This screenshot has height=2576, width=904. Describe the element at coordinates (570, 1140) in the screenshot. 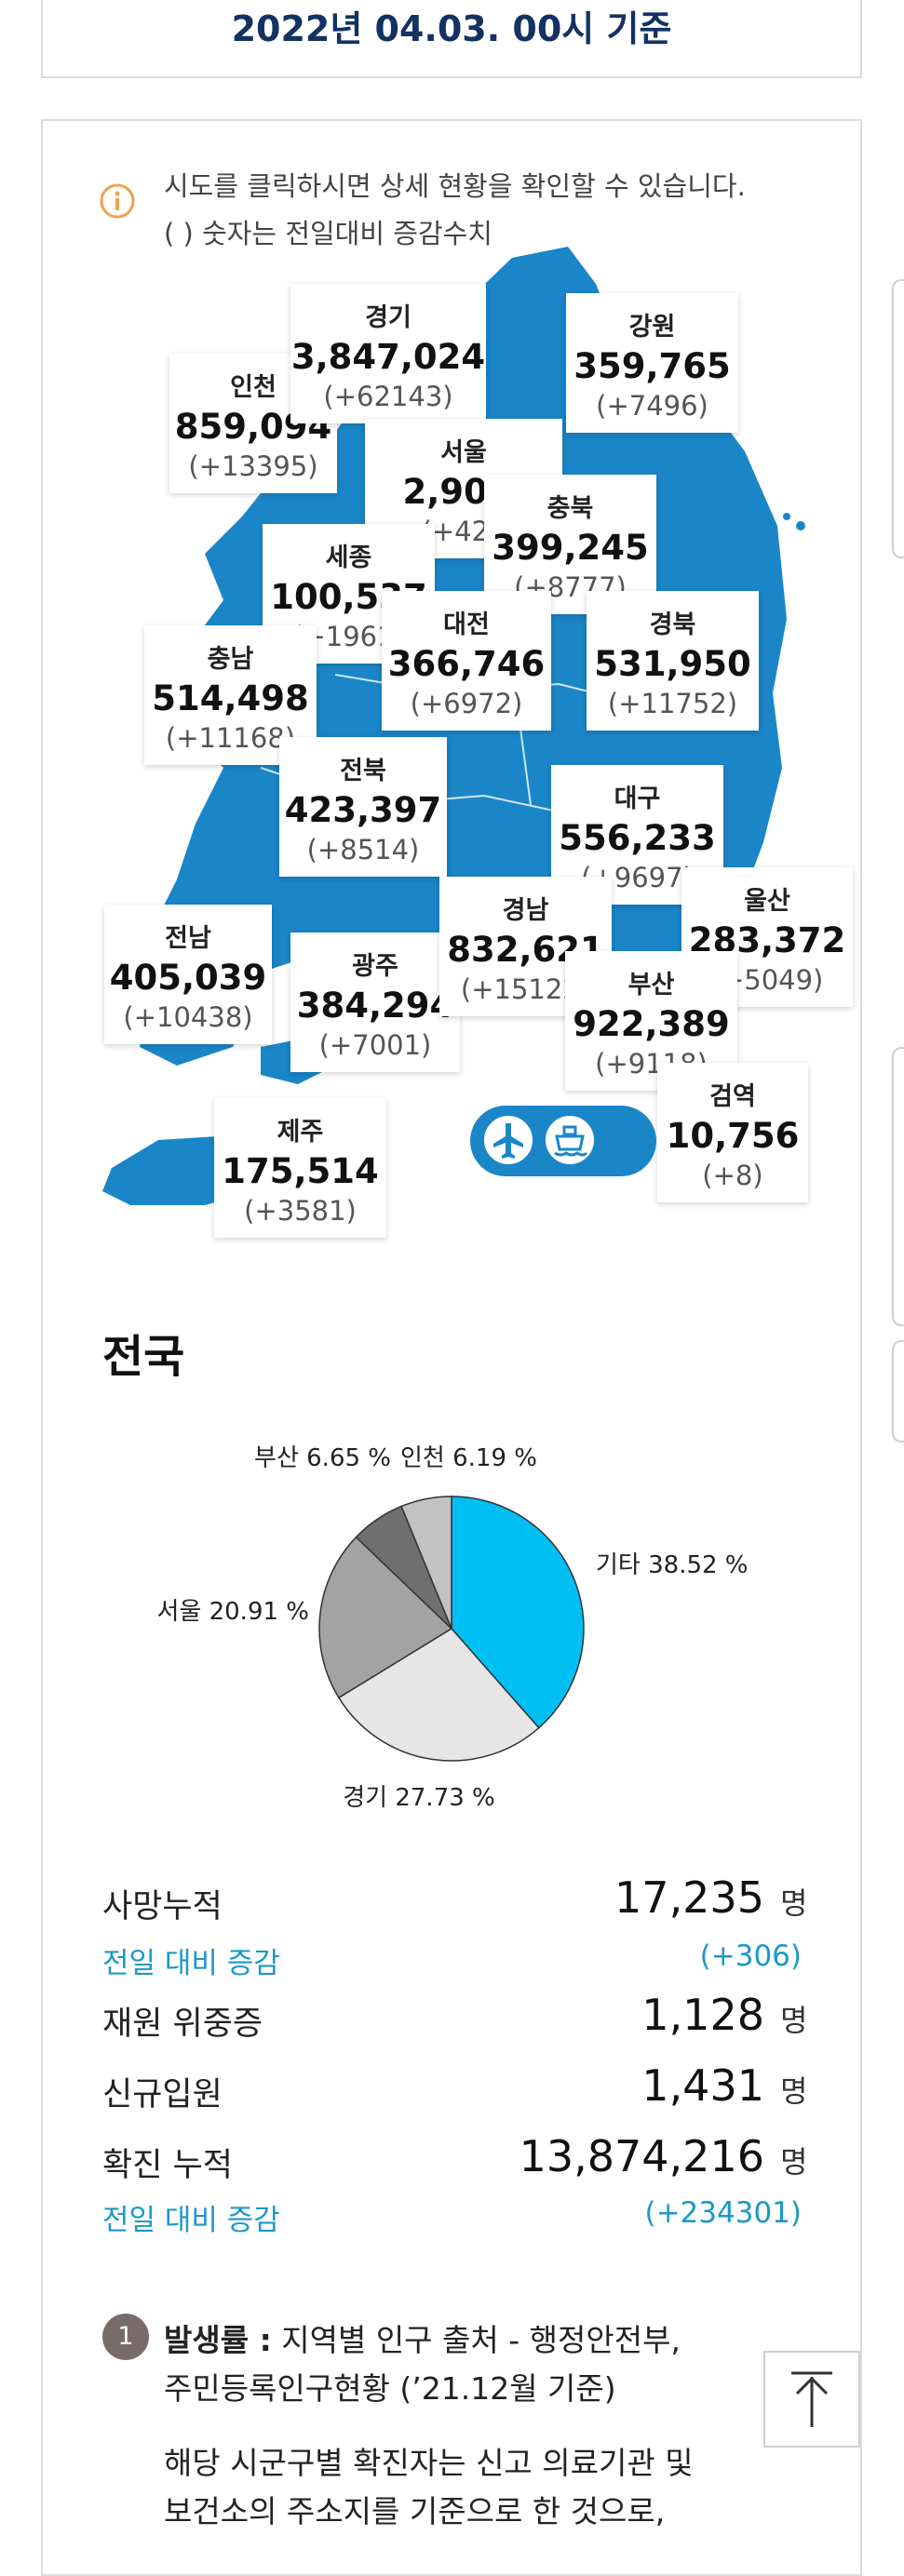

I see `ship-icon` at that location.